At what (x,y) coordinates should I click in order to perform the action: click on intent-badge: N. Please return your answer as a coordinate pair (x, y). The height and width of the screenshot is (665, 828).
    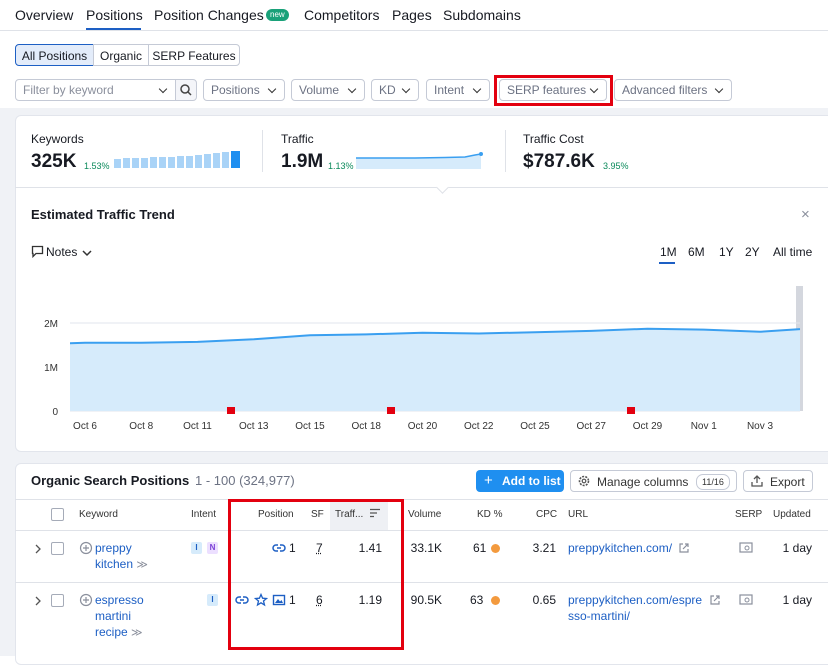
    Looking at the image, I should click on (212, 548).